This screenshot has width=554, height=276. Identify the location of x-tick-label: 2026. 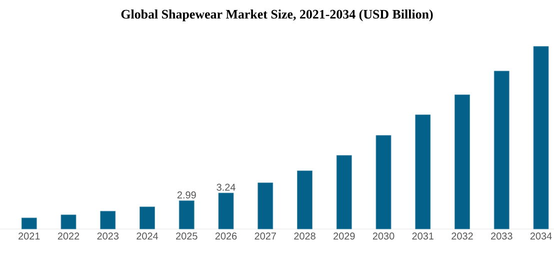
(226, 236).